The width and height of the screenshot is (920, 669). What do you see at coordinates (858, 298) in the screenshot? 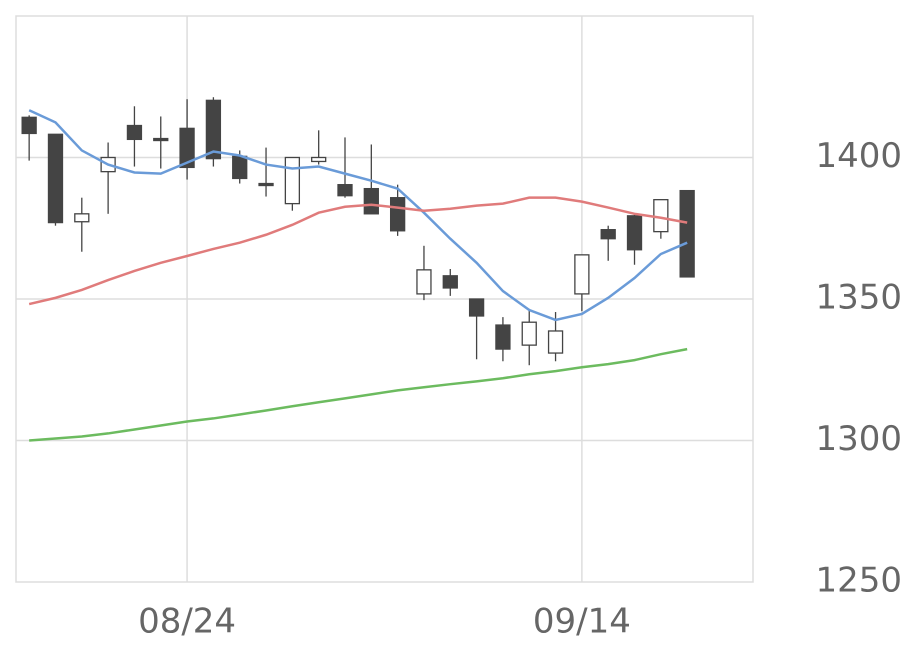
I see `y-tick-label: 1350` at bounding box center [858, 298].